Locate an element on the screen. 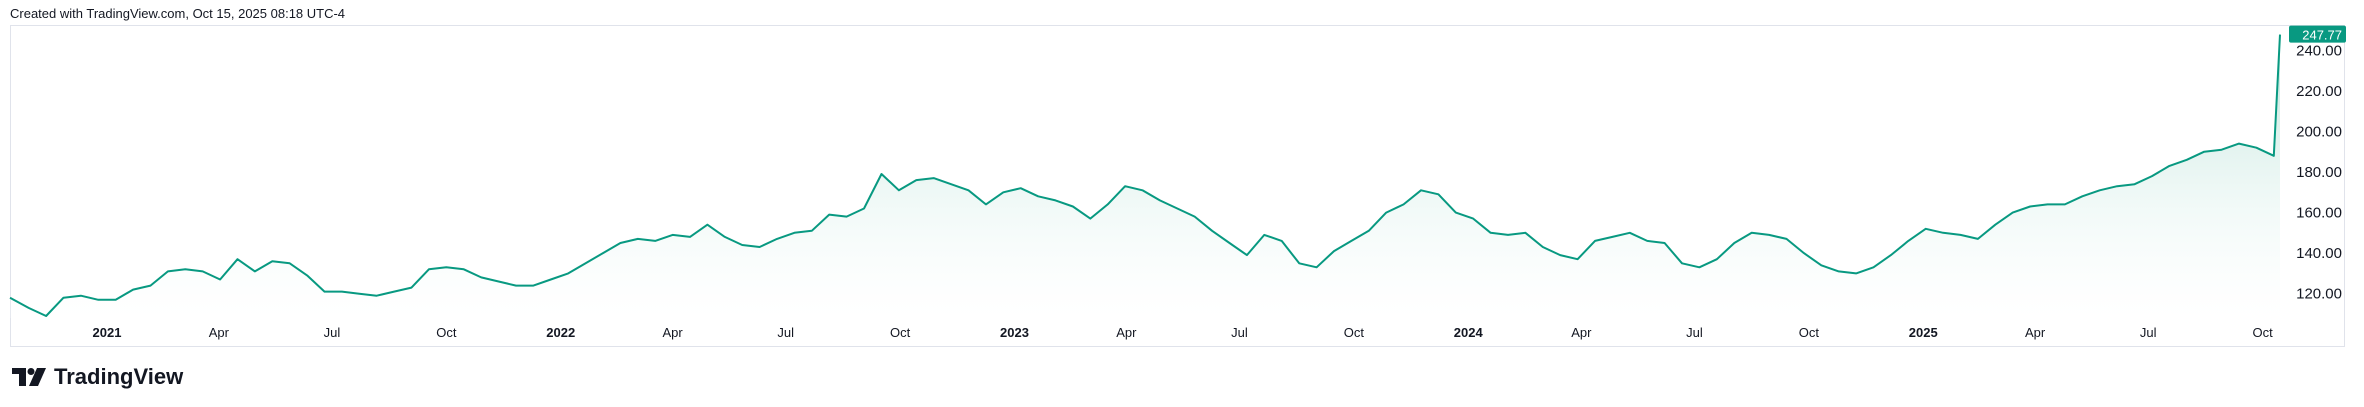  x-tick-label: 2023 is located at coordinates (1014, 332).